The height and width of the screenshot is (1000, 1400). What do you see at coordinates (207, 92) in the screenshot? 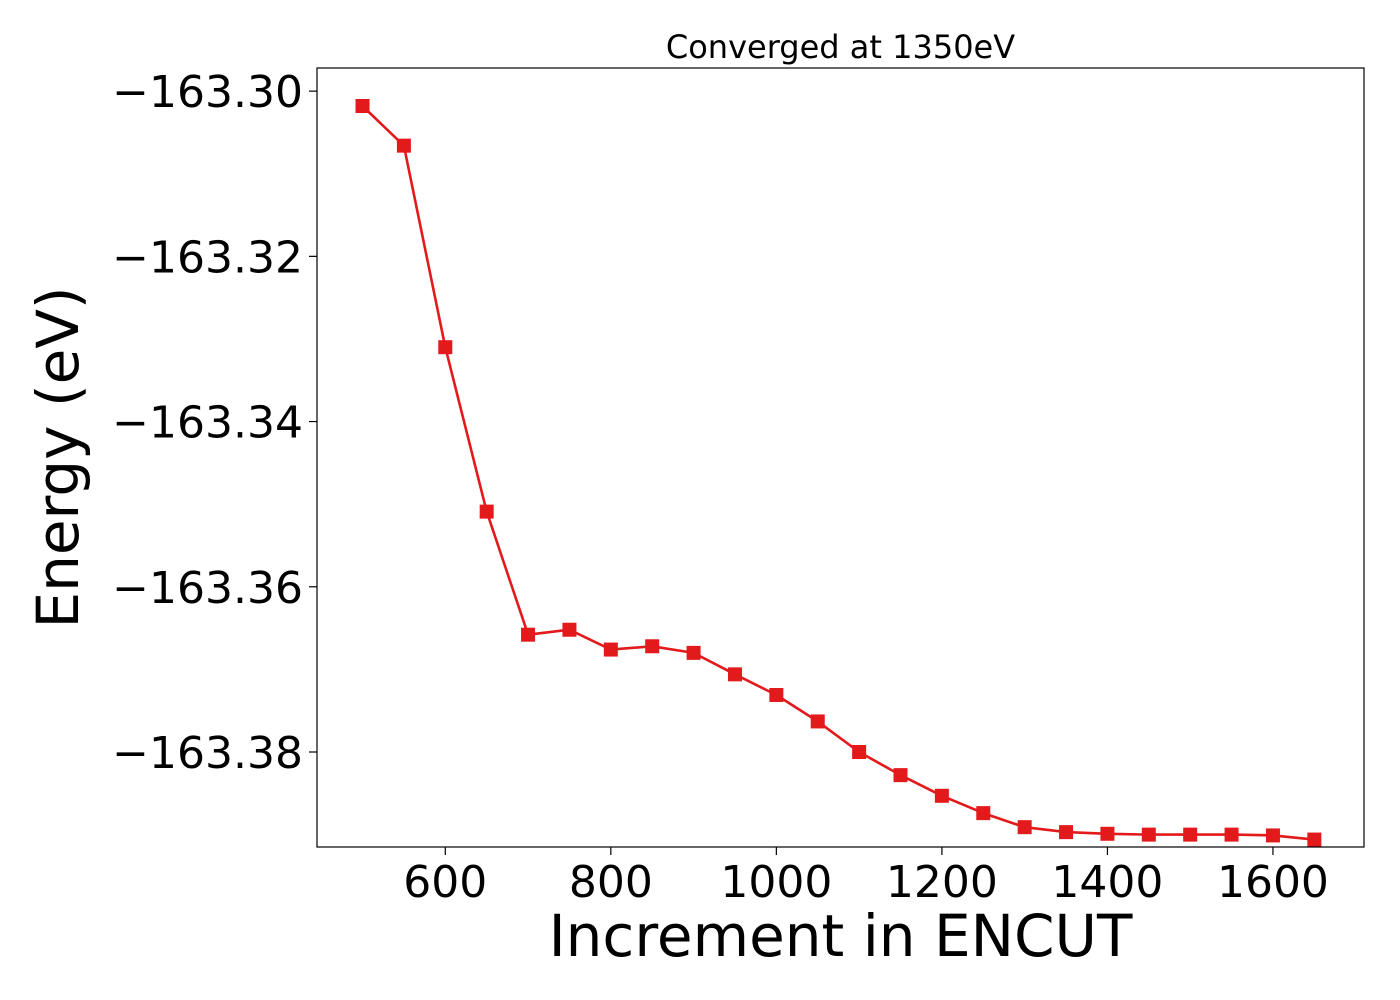
I see `y-tick-label: −163.30` at bounding box center [207, 92].